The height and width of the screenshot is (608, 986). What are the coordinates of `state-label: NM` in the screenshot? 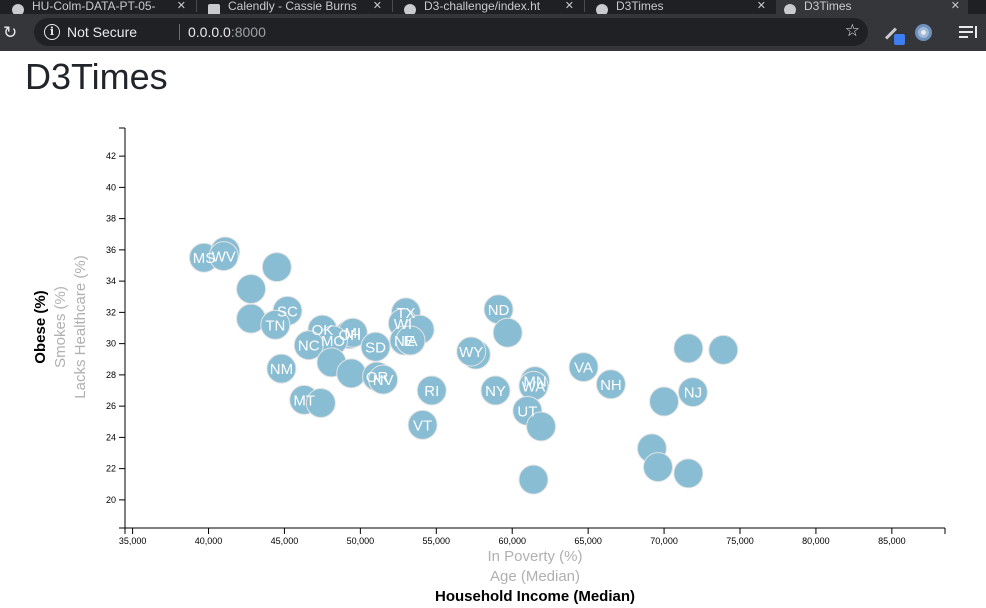 It's located at (281, 369).